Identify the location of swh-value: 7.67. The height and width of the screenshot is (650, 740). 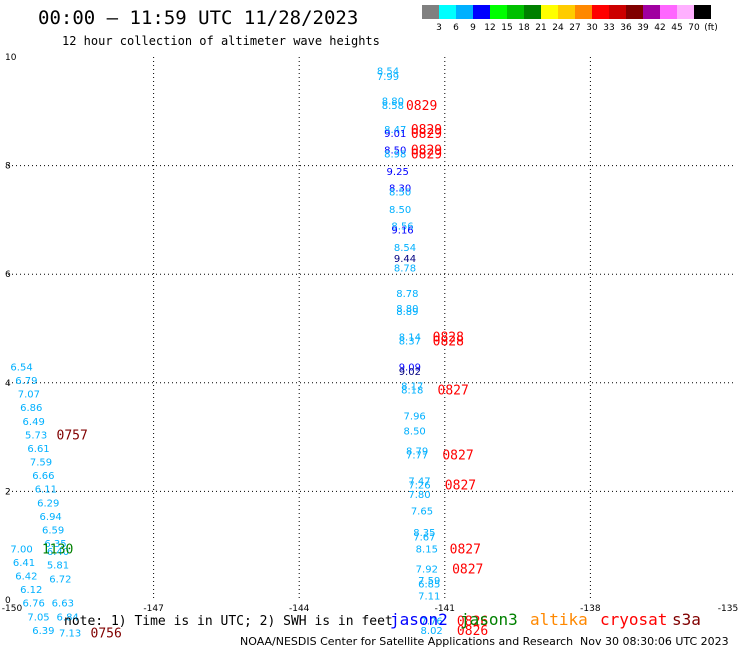
(424, 537).